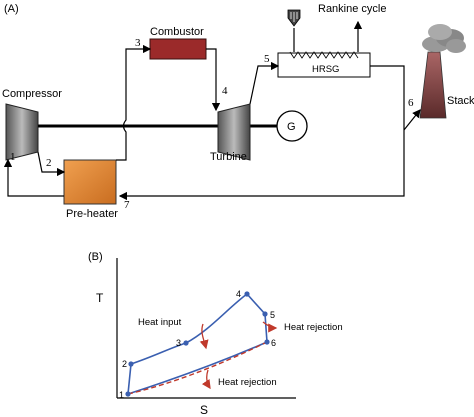  What do you see at coordinates (228, 157) in the screenshot?
I see `turbine-label: Turbine` at bounding box center [228, 157].